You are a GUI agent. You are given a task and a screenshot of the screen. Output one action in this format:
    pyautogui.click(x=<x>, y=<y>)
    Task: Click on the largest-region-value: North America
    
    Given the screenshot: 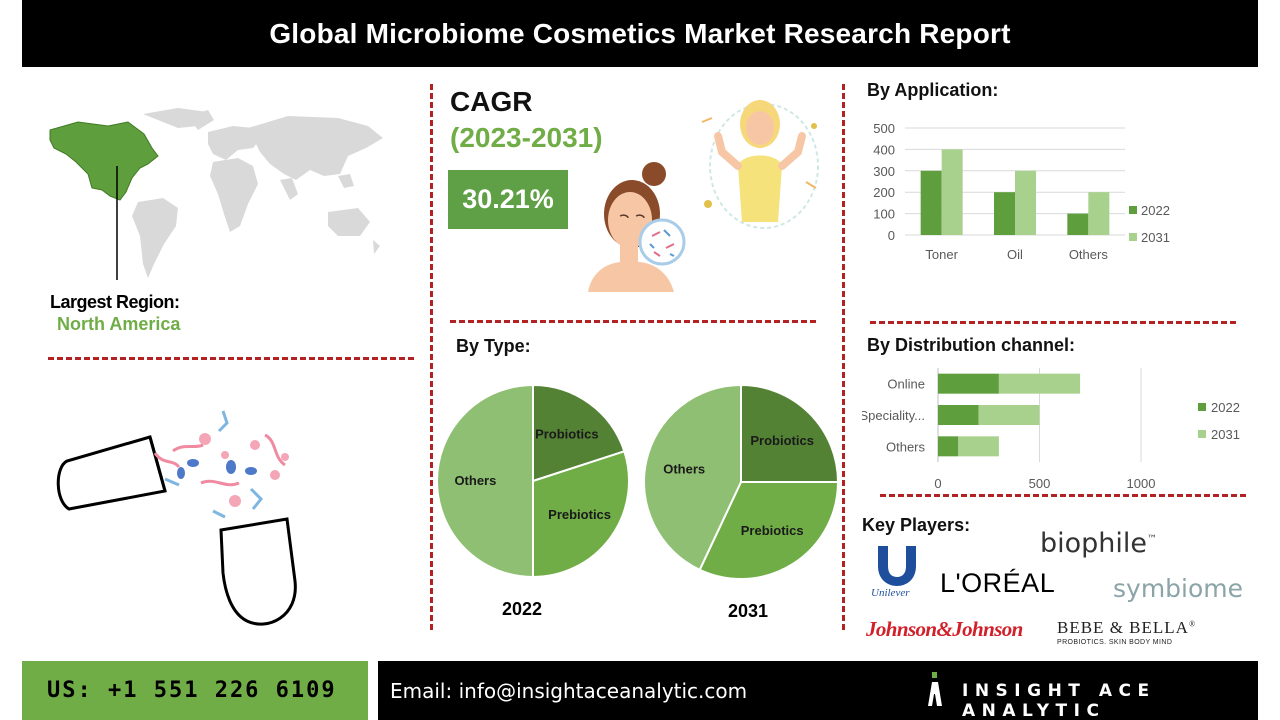 What is the action you would take?
    pyautogui.click(x=119, y=324)
    